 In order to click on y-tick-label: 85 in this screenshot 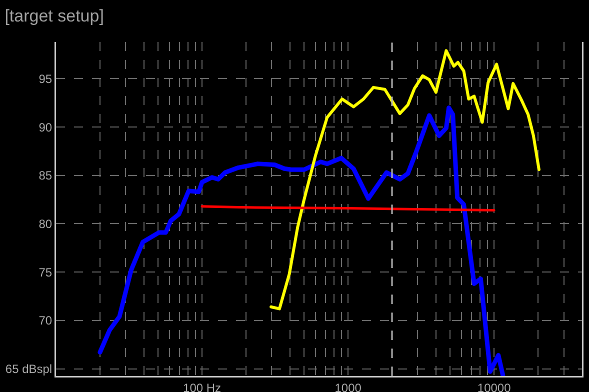, I will do `click(45, 175)`.